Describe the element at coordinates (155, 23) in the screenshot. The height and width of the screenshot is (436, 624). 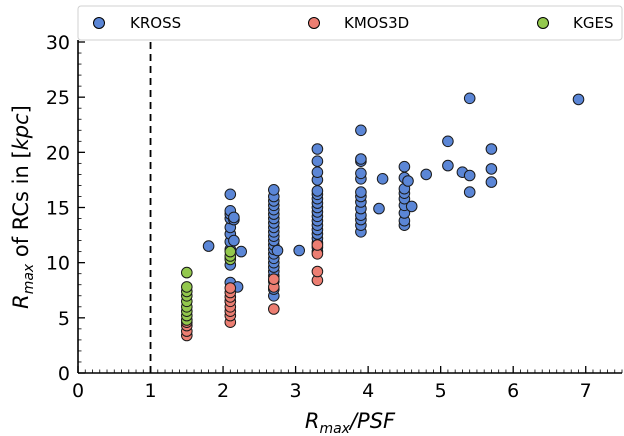
I see `legend-label-kross: KROSS` at that location.